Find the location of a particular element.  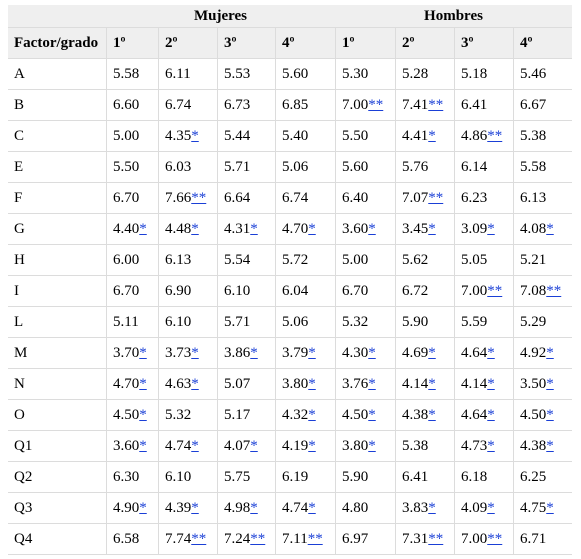

factor-cell: Q1 is located at coordinates (23, 446).